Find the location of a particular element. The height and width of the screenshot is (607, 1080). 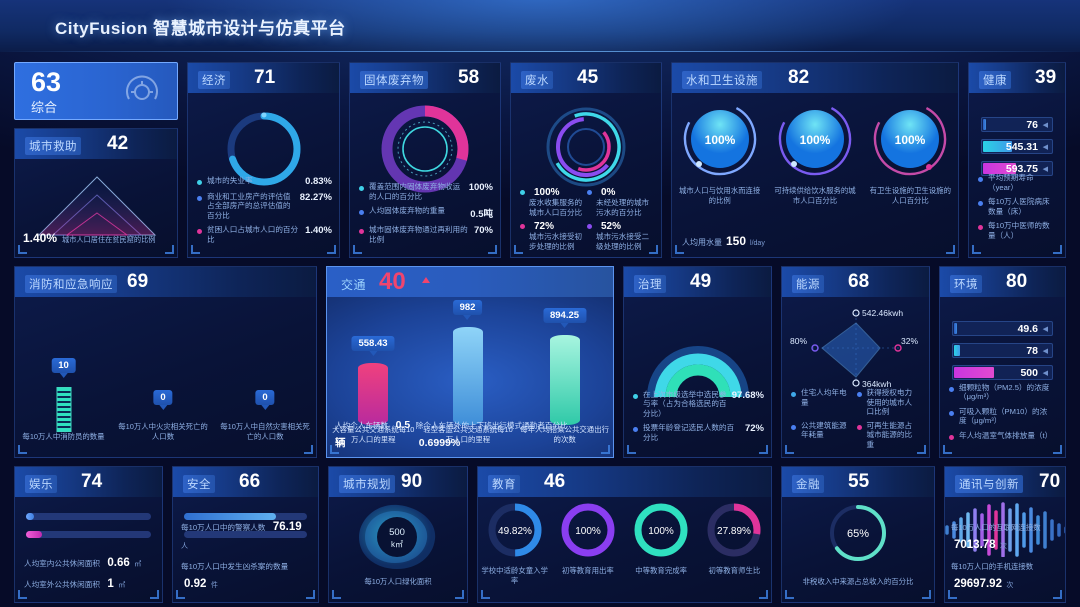

transport-bar: 894.25 is located at coordinates (564, 362).